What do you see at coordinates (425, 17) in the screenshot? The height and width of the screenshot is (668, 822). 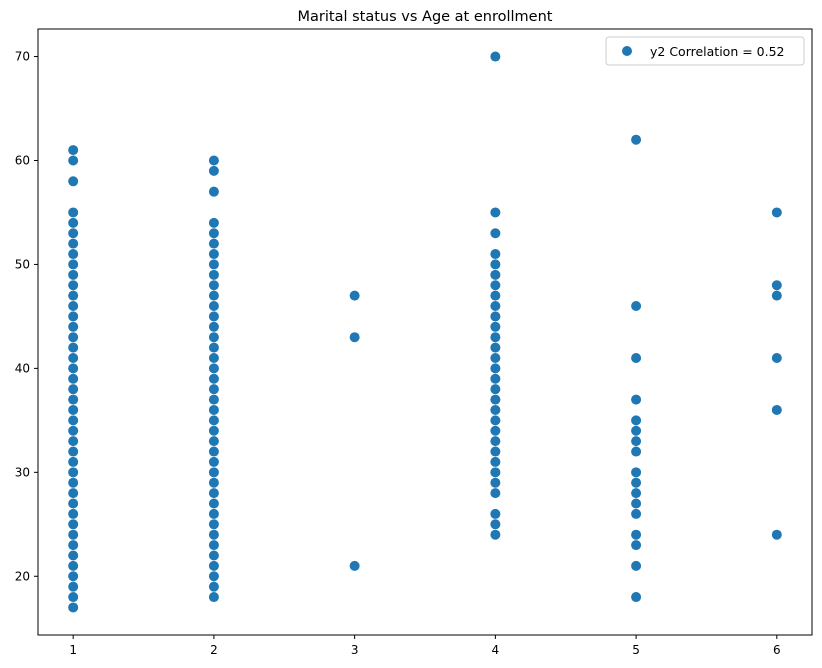 I see `chart-title: Marital status vs Age at enrollment` at bounding box center [425, 17].